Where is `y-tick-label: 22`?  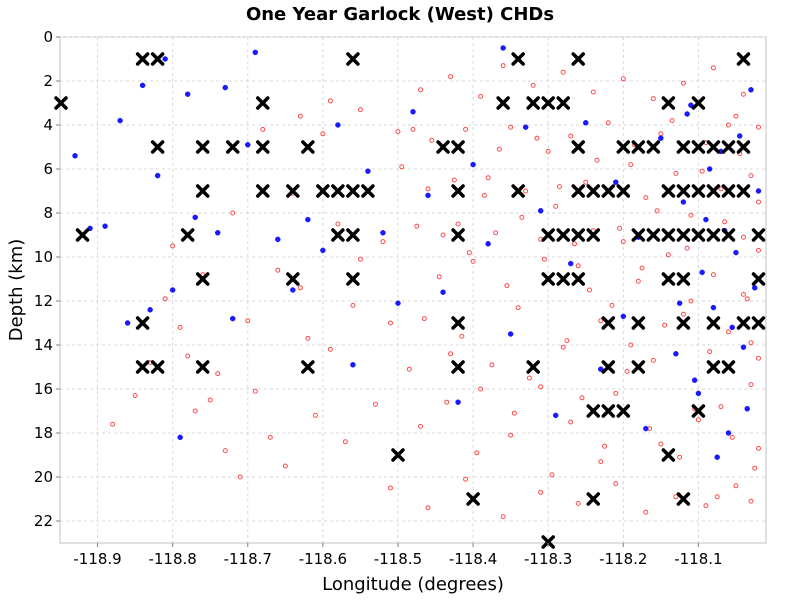 y-tick-label: 22 is located at coordinates (43, 521).